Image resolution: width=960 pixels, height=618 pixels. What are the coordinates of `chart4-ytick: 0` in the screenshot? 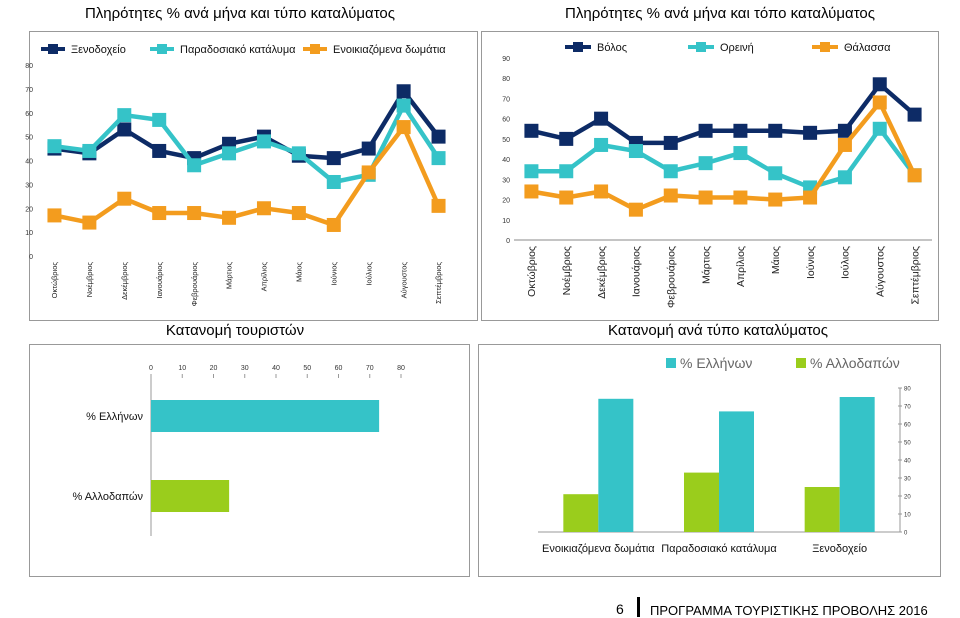 It's located at (906, 534).